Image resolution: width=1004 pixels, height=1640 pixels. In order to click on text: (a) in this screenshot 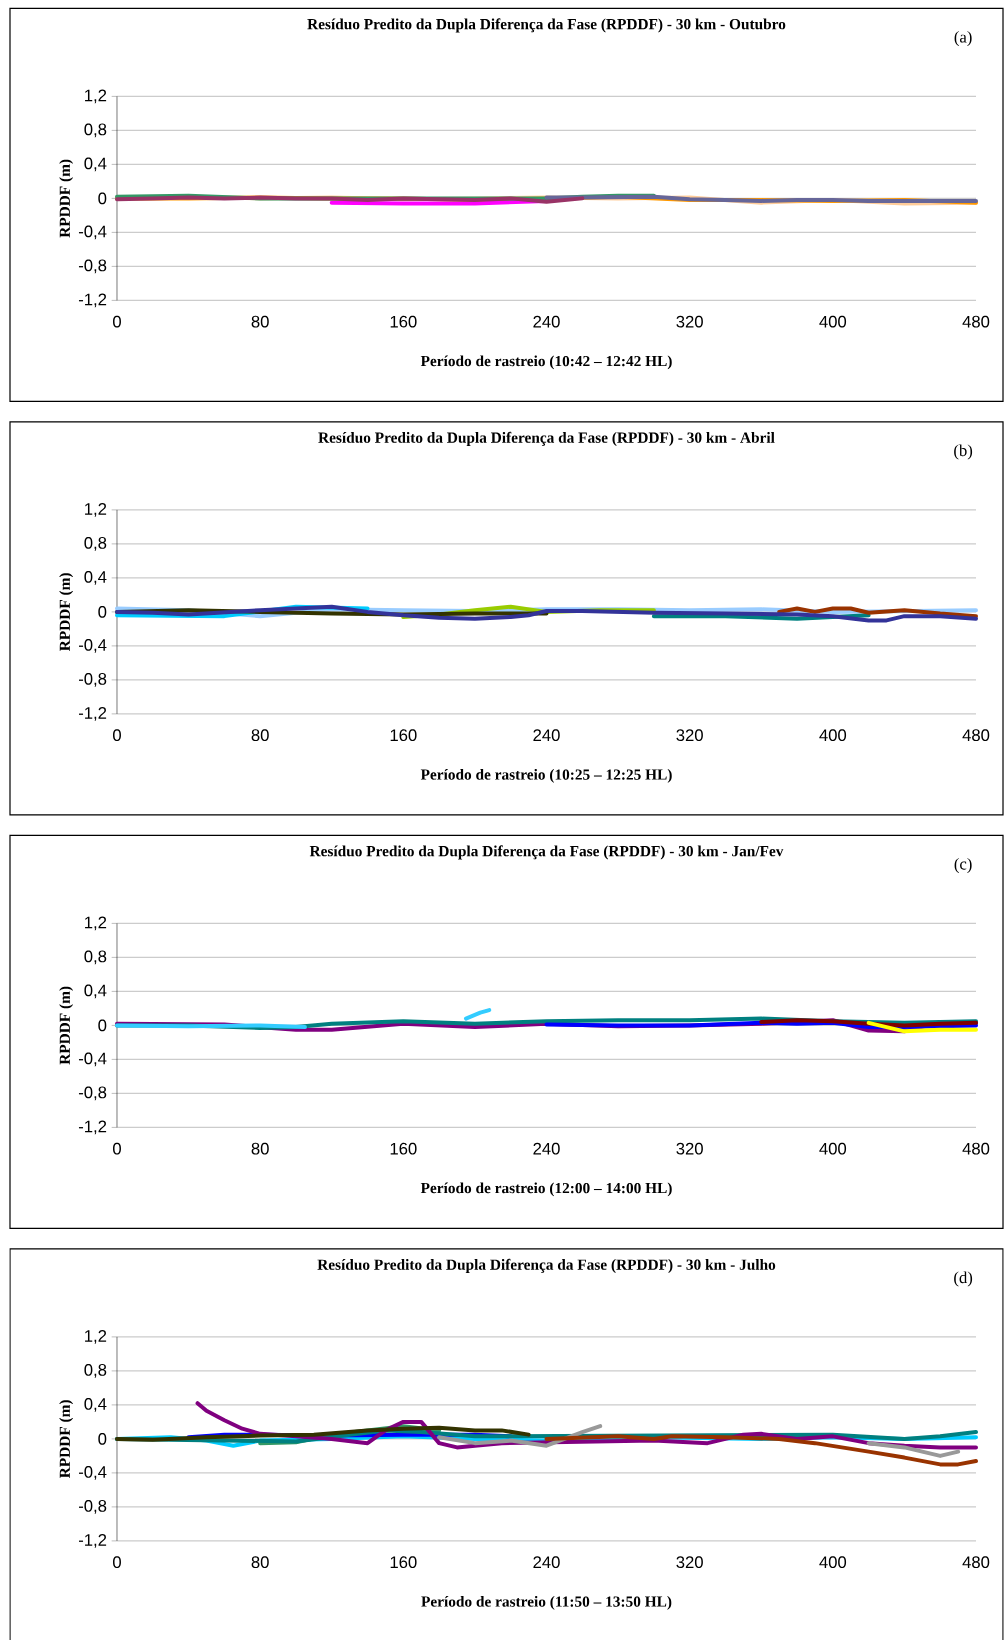, I will do `click(963, 38)`.